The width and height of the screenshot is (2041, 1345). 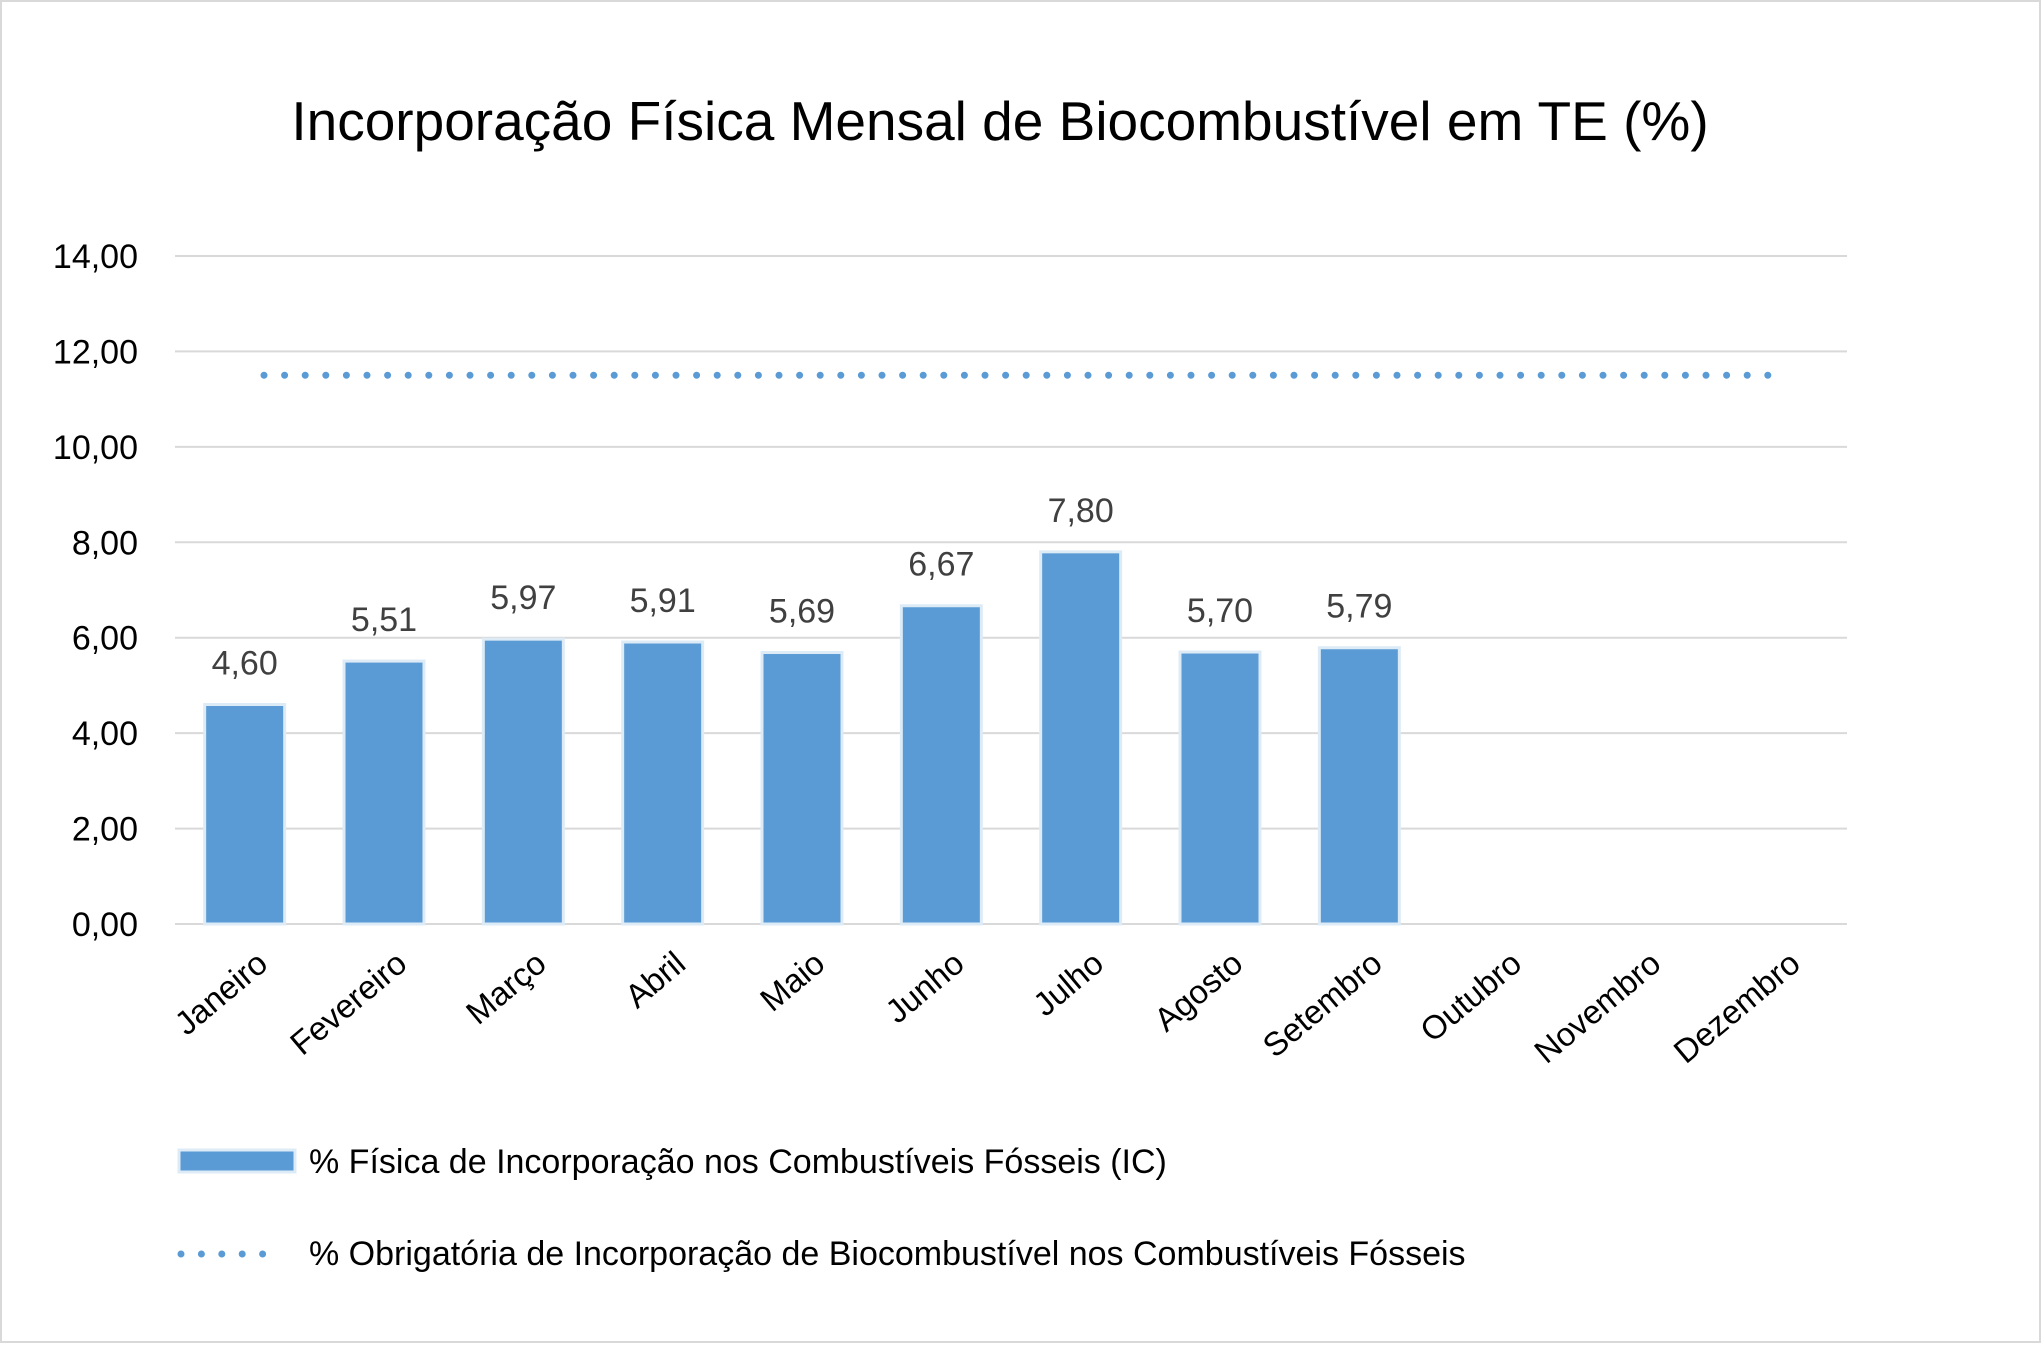 What do you see at coordinates (95, 448) in the screenshot?
I see `y-tick-label: 10,00` at bounding box center [95, 448].